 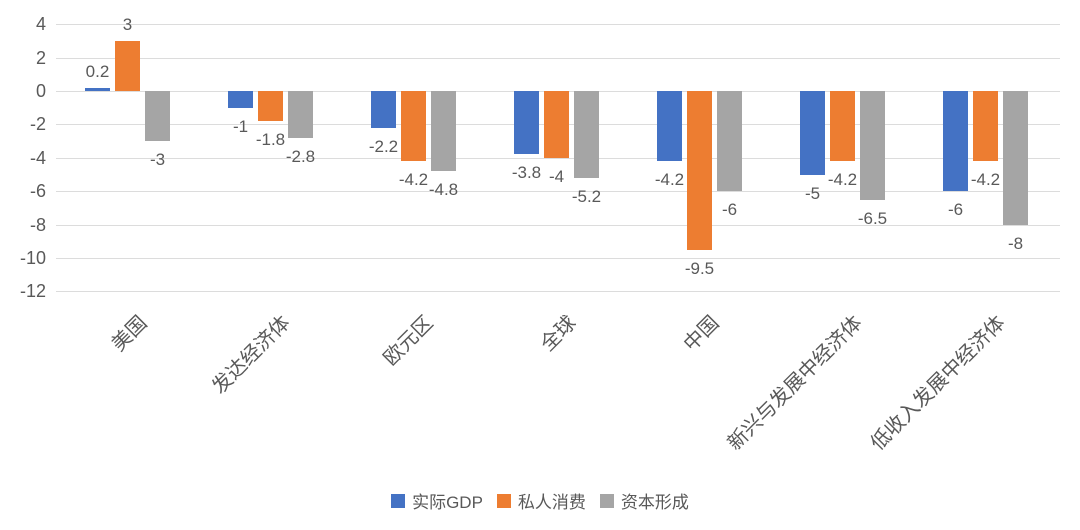 I want to click on category-label: 中国, so click(x=701, y=334).